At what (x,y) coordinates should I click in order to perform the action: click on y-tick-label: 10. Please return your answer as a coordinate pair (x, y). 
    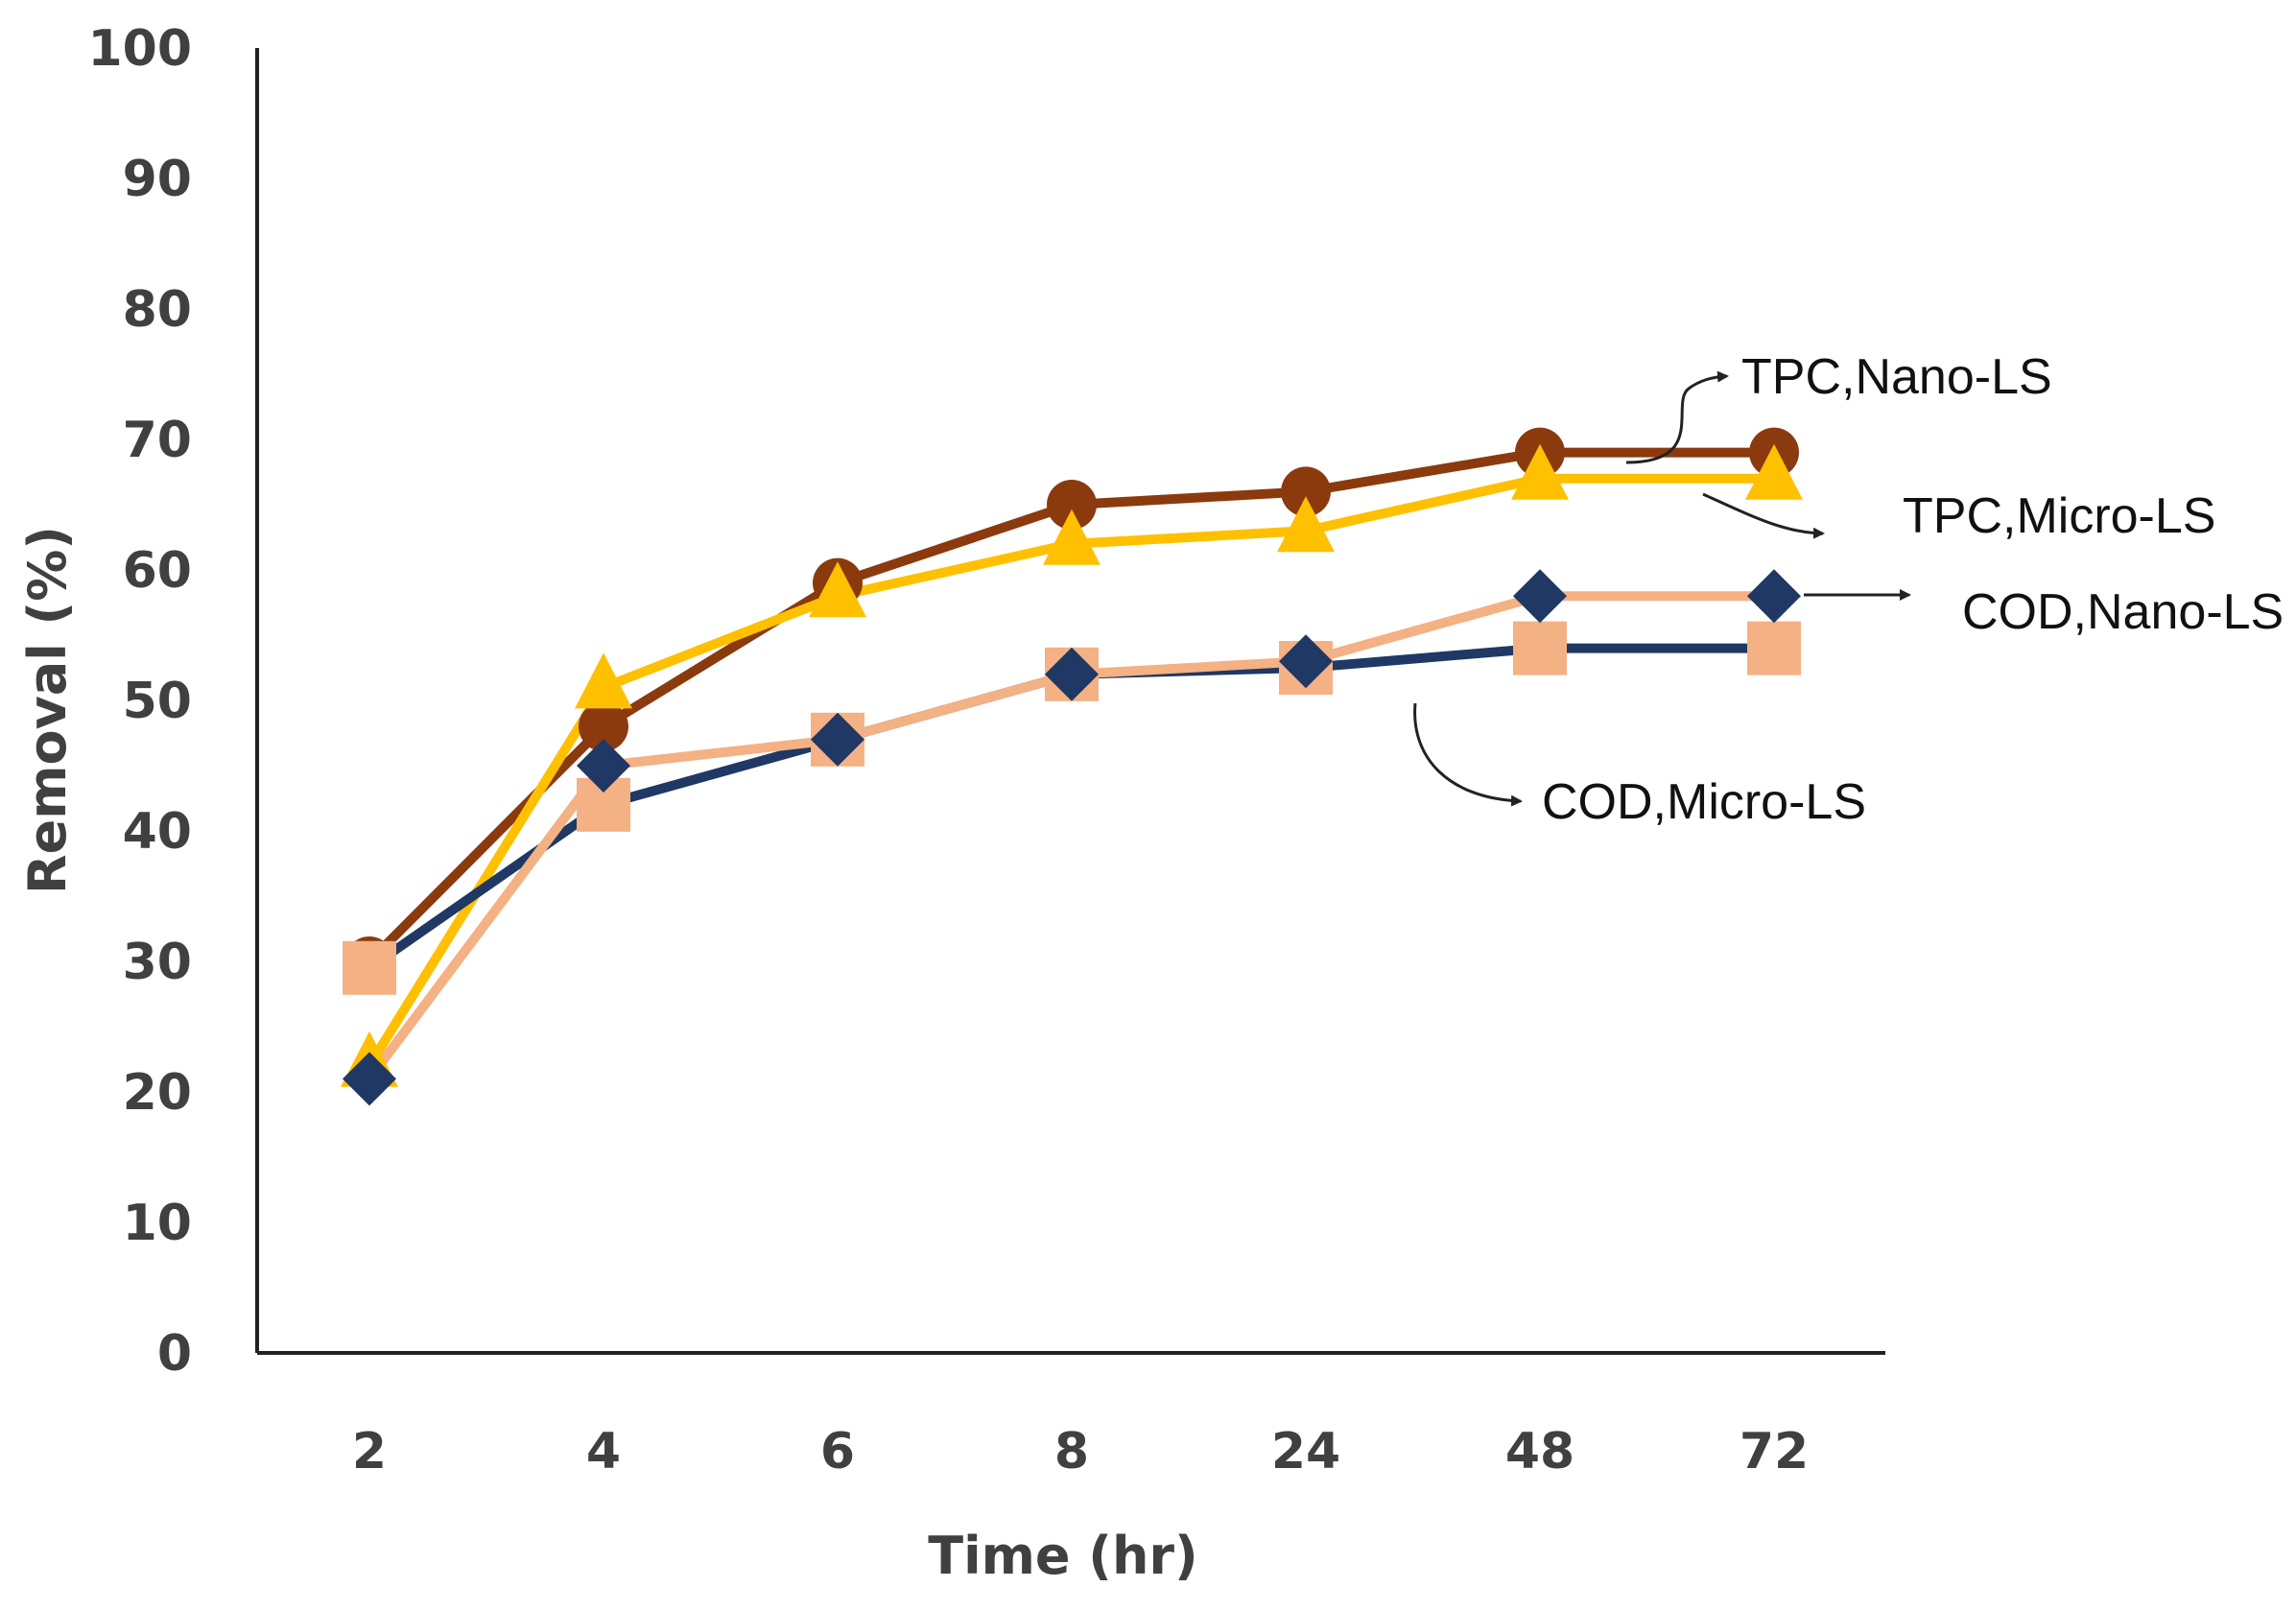
    Looking at the image, I should click on (157, 1223).